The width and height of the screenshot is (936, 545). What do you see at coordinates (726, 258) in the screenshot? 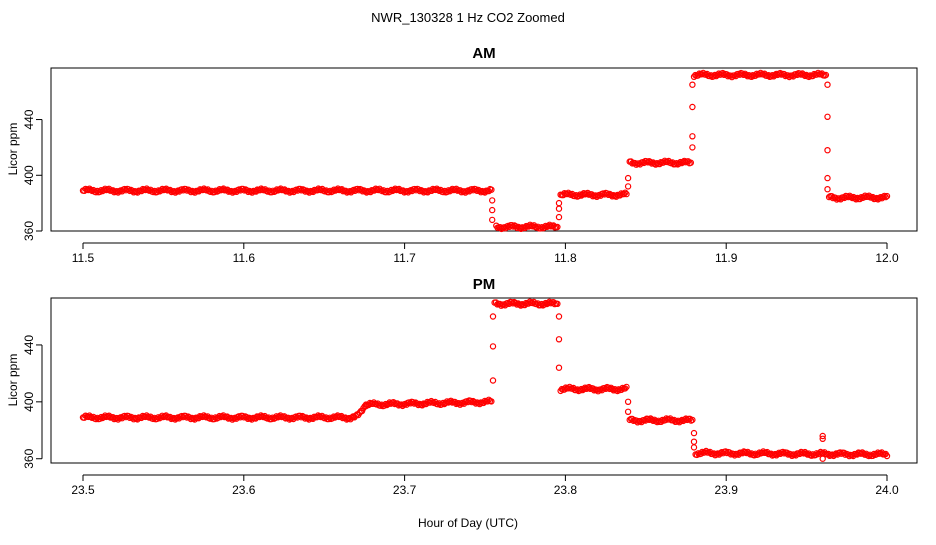
I see `am-x-tick-label: 11.9` at bounding box center [726, 258].